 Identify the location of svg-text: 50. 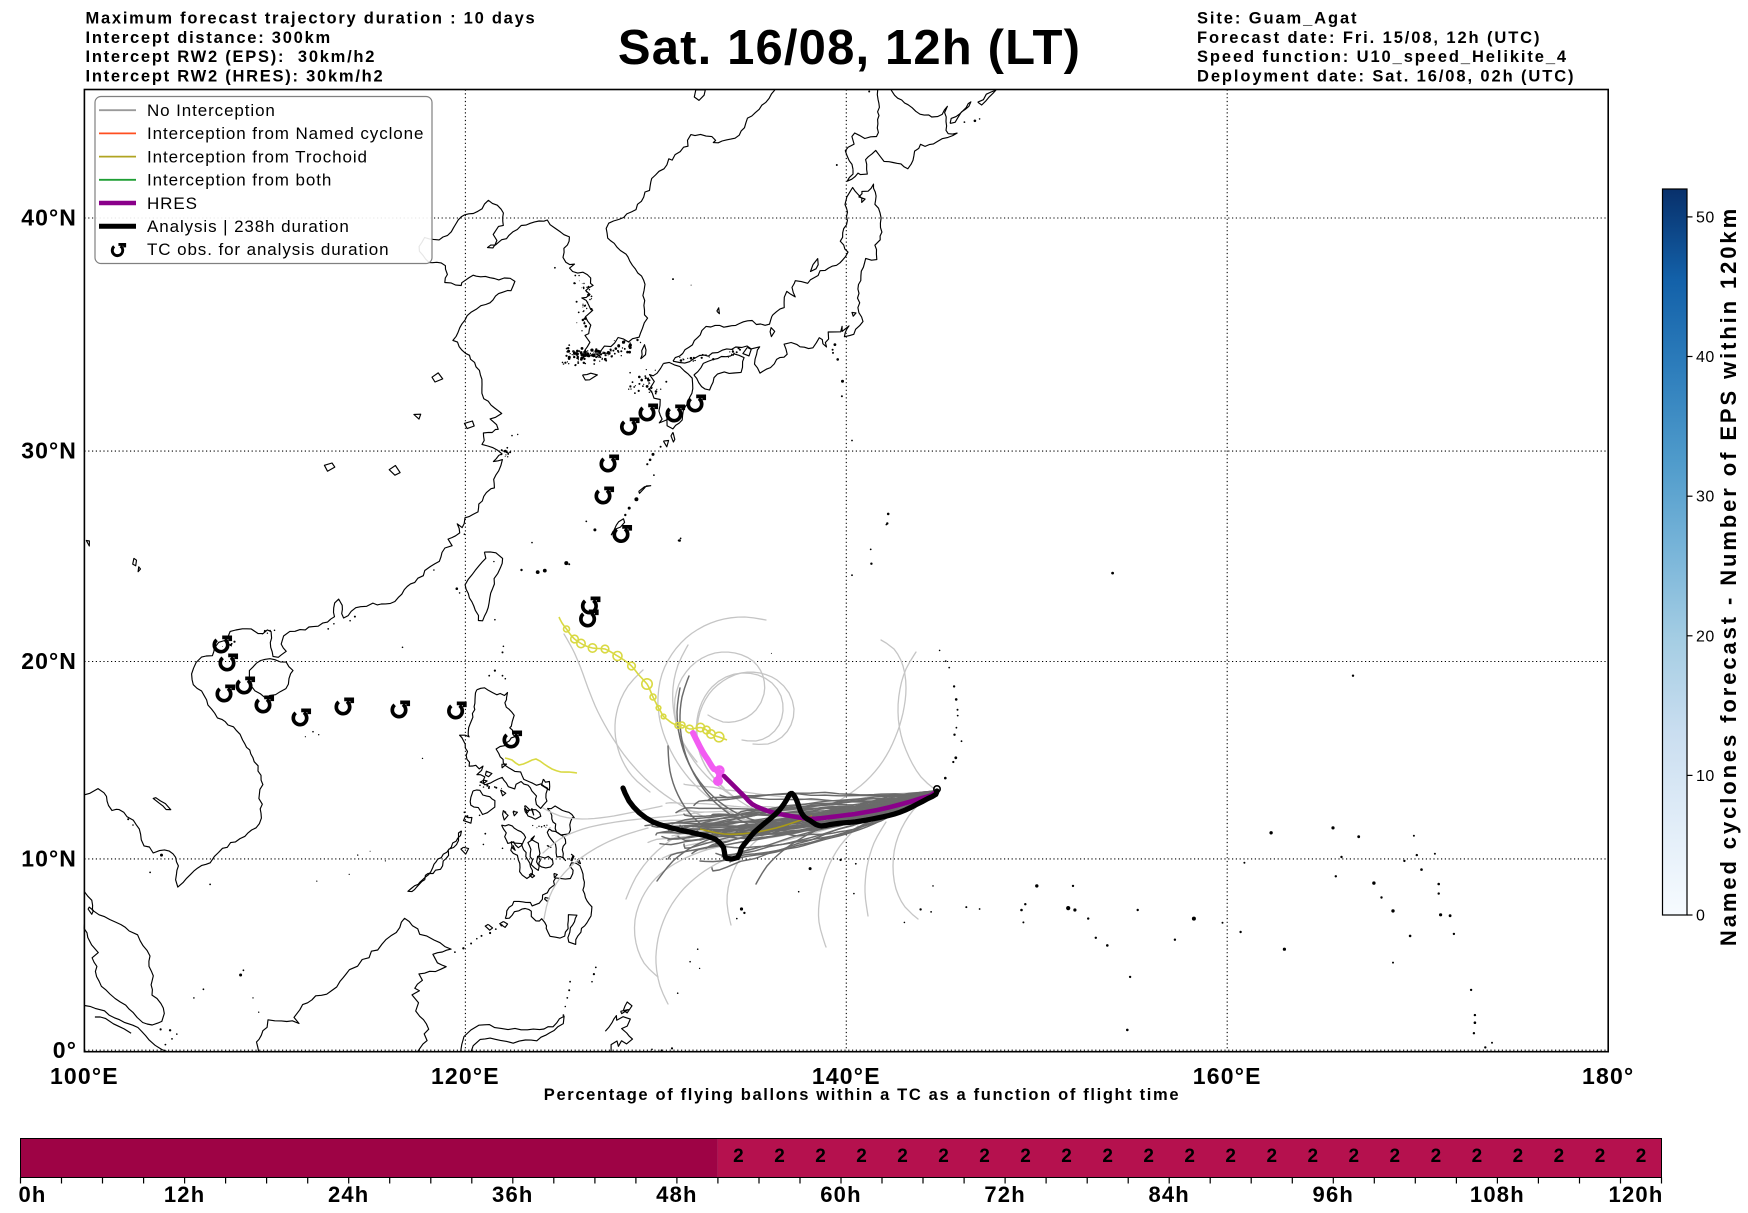
(1705, 217).